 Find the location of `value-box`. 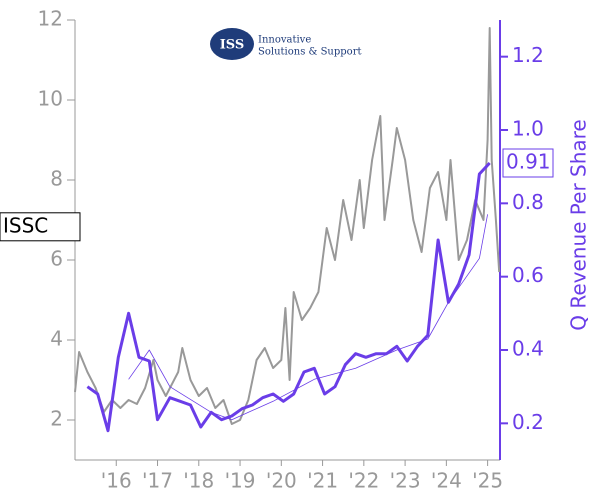

value-box is located at coordinates (528, 163).